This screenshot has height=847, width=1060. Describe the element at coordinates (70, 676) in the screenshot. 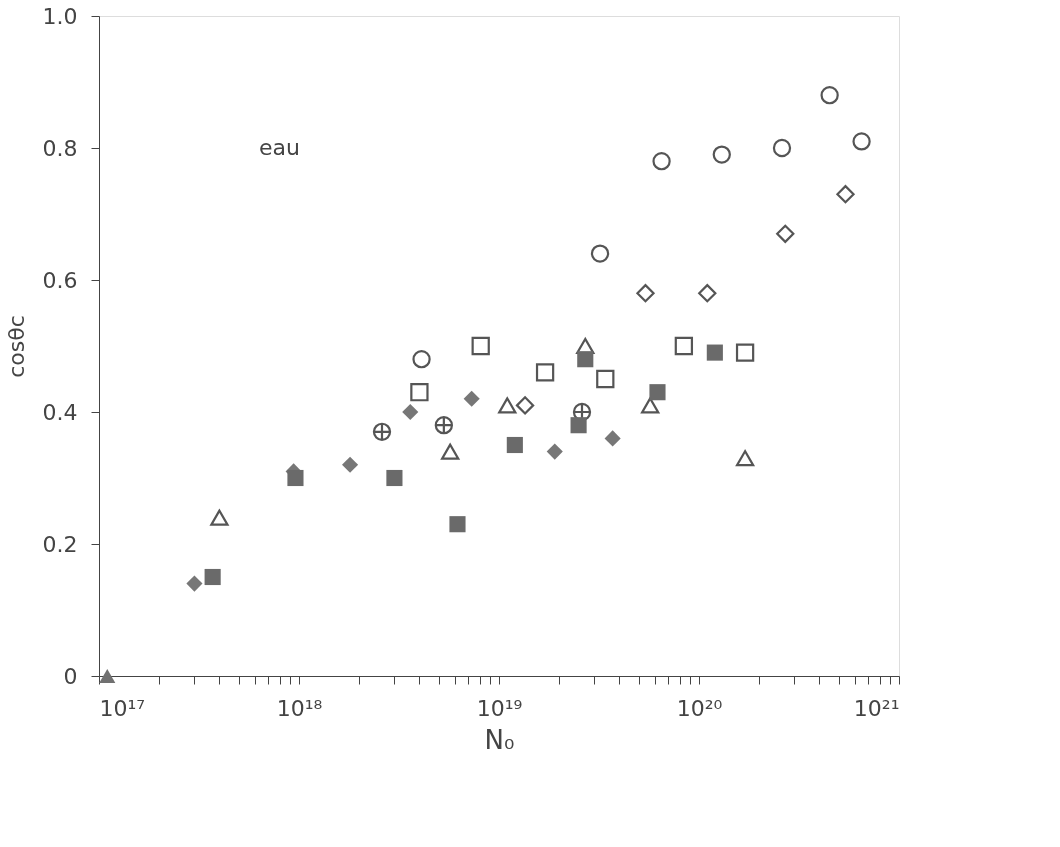

I see `y-tick-label: 0` at that location.